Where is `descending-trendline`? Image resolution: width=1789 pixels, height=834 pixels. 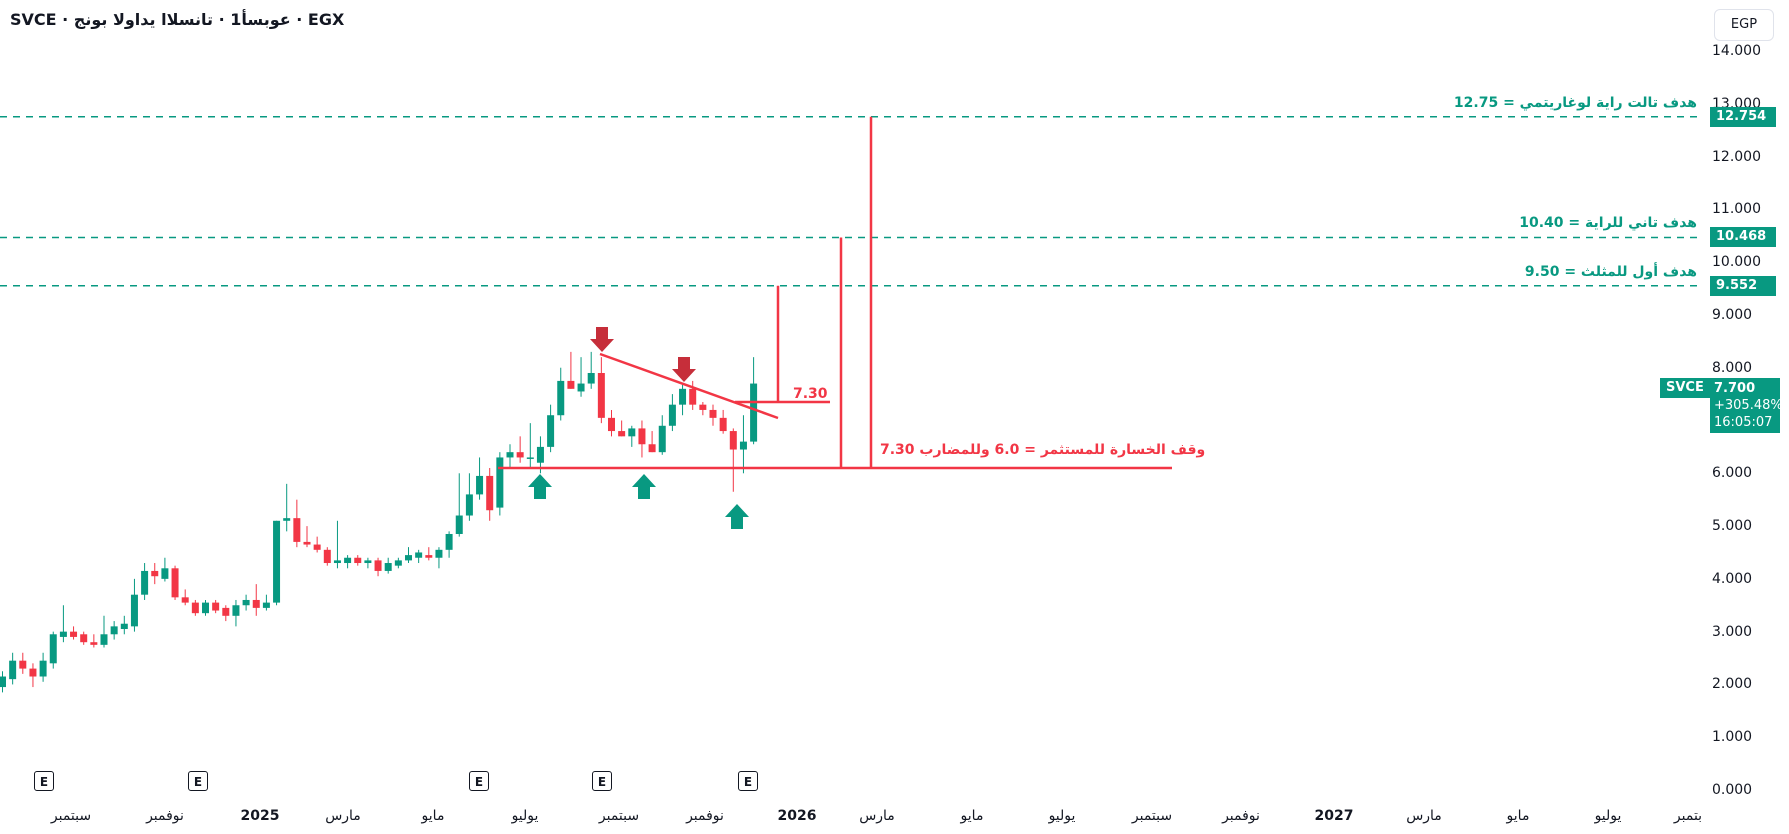 descending-trendline is located at coordinates (689, 386).